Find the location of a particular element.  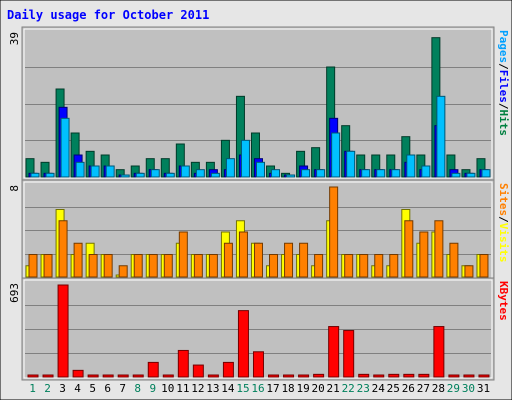

legend: Pages/Files/Hits is located at coordinates (503, 83).